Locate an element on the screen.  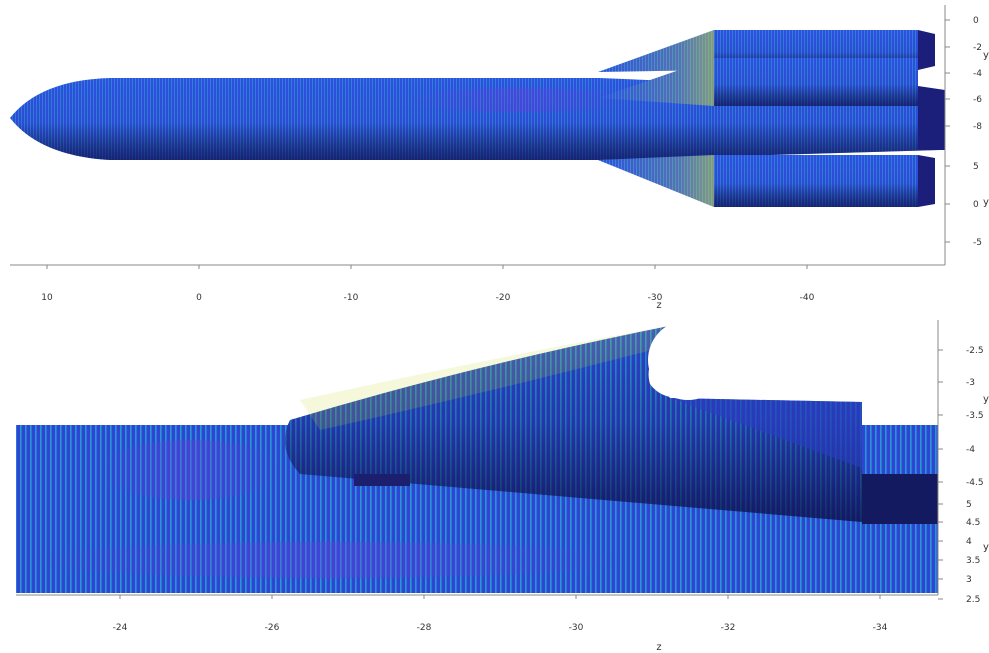
bottom-y-tick-label: -3 is located at coordinates (970, 383).